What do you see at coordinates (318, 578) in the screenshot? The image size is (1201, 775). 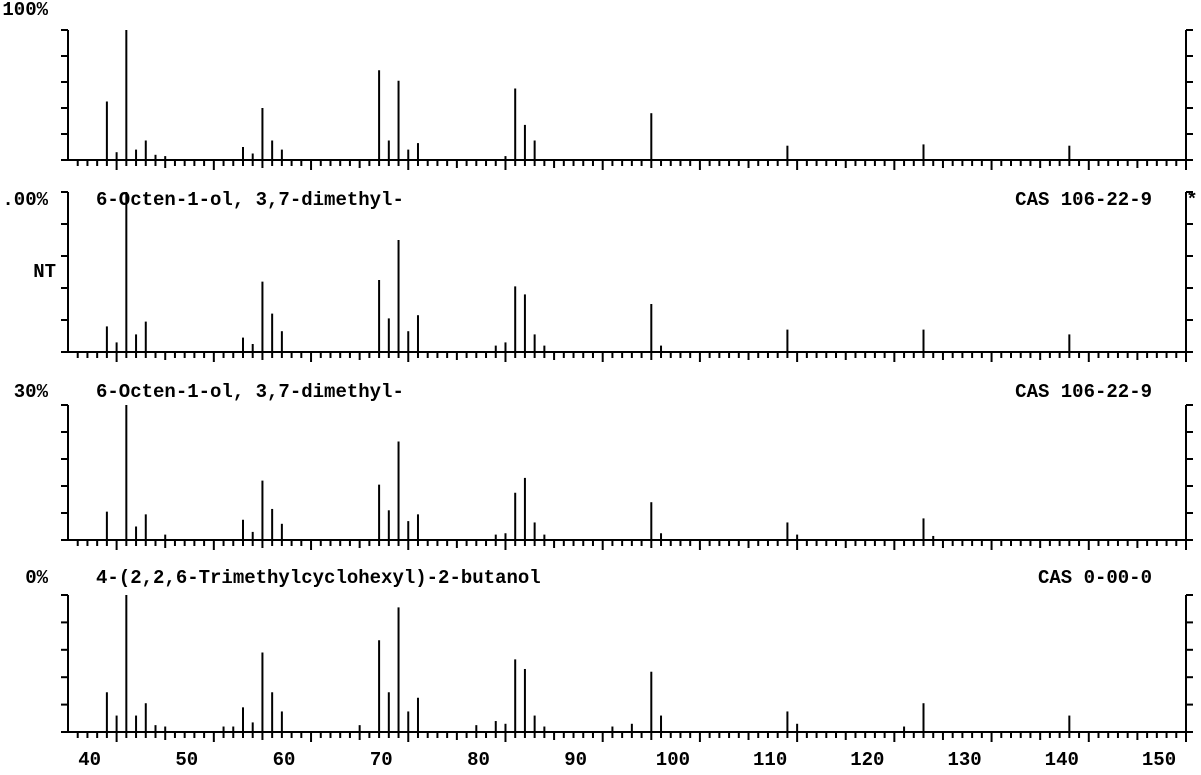 I see `spectrum-title: 4-(2,2,6-Trimethylcyclohexyl)-2-butanol` at bounding box center [318, 578].